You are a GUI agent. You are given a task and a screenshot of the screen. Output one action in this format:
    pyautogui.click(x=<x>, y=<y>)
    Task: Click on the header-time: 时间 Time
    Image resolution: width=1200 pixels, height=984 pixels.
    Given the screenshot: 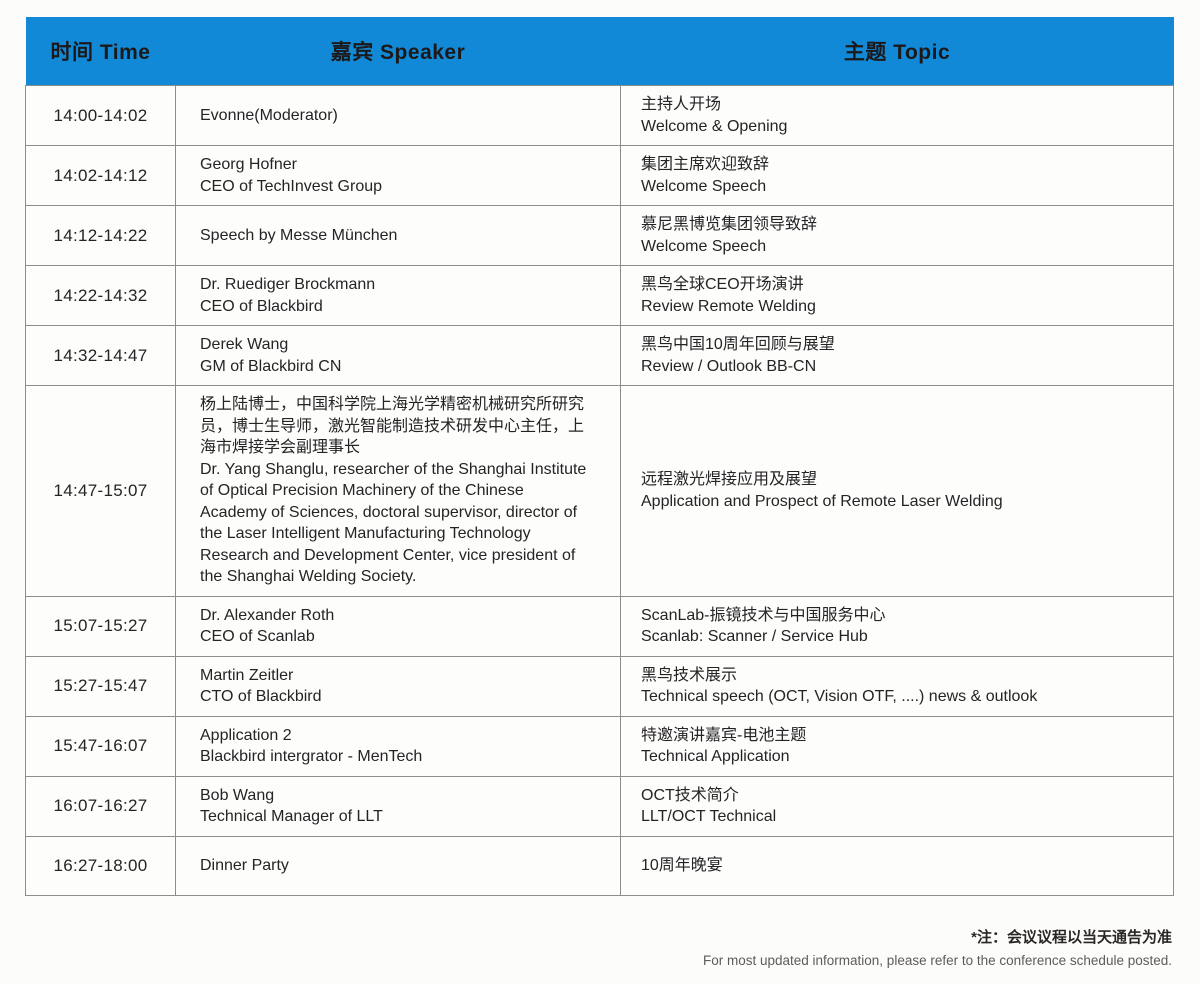 What is the action you would take?
    pyautogui.click(x=100, y=51)
    